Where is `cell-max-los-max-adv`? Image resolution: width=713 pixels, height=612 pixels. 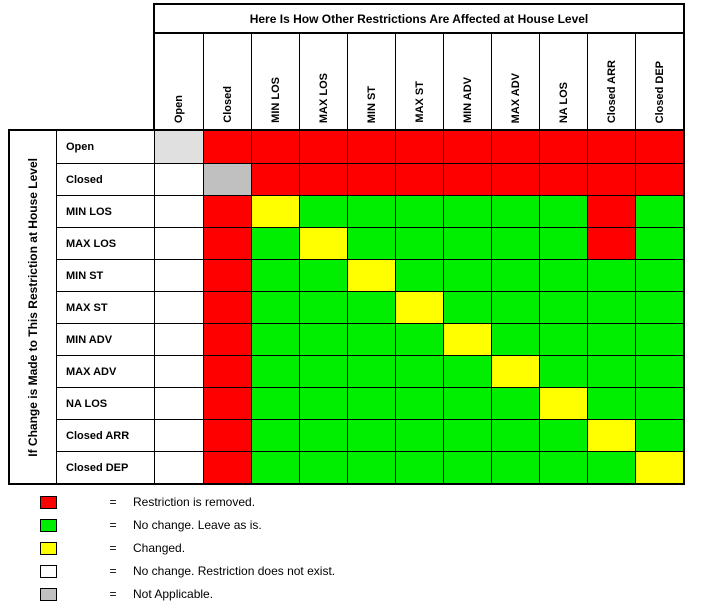
cell-max-los-max-adv is located at coordinates (515, 243).